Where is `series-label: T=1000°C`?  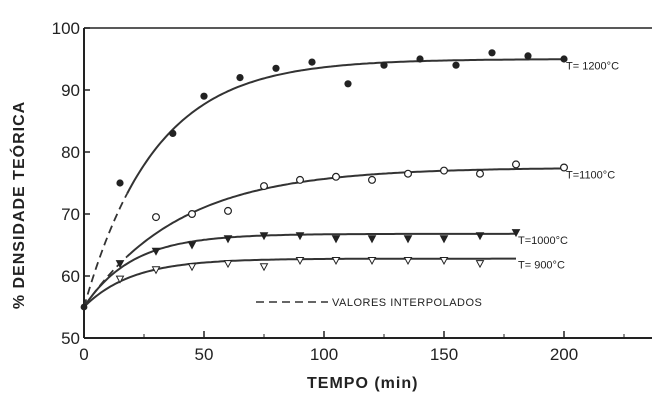
series-label: T=1000°C is located at coordinates (543, 241).